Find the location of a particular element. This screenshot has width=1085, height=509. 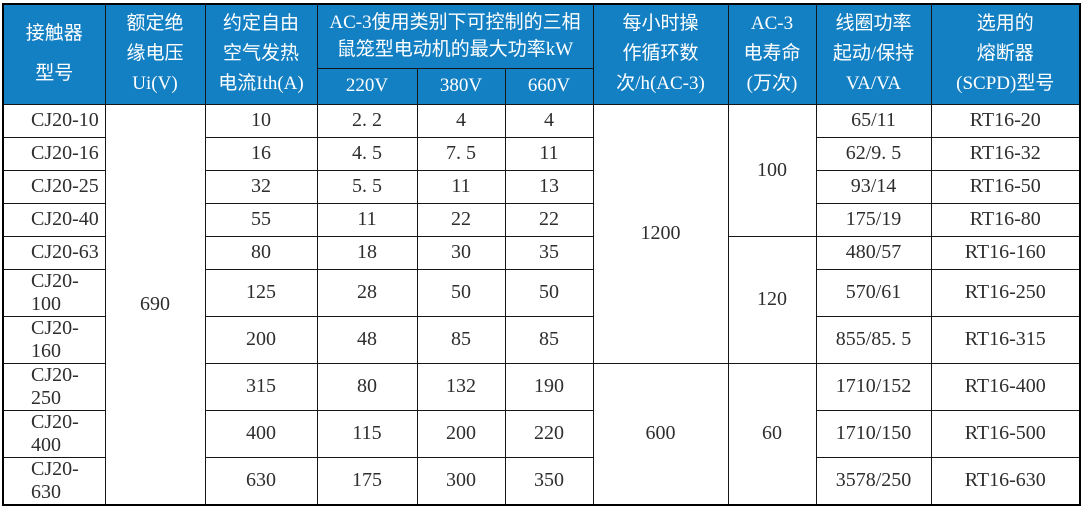

cell-ith: 55 is located at coordinates (261, 219).